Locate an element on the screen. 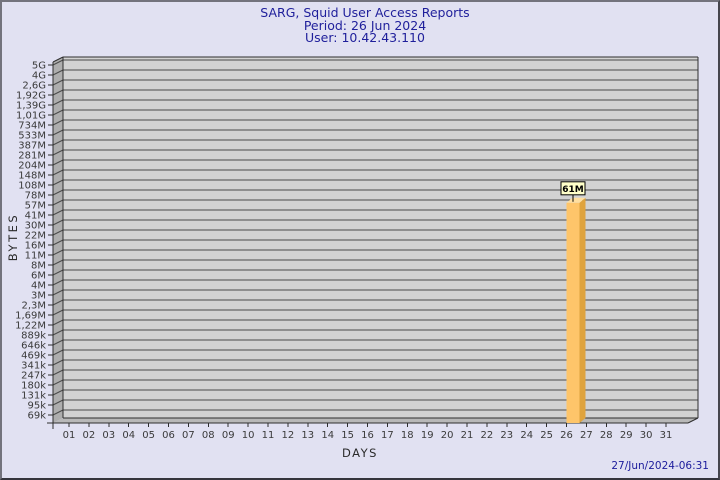 This screenshot has width=720, height=480. x-axis-tick-label: 10 is located at coordinates (248, 435).